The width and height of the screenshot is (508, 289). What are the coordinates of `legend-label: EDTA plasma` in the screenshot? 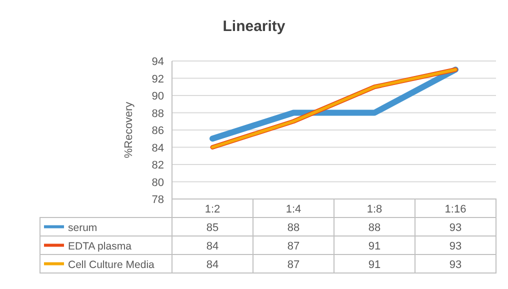 It's located at (100, 246).